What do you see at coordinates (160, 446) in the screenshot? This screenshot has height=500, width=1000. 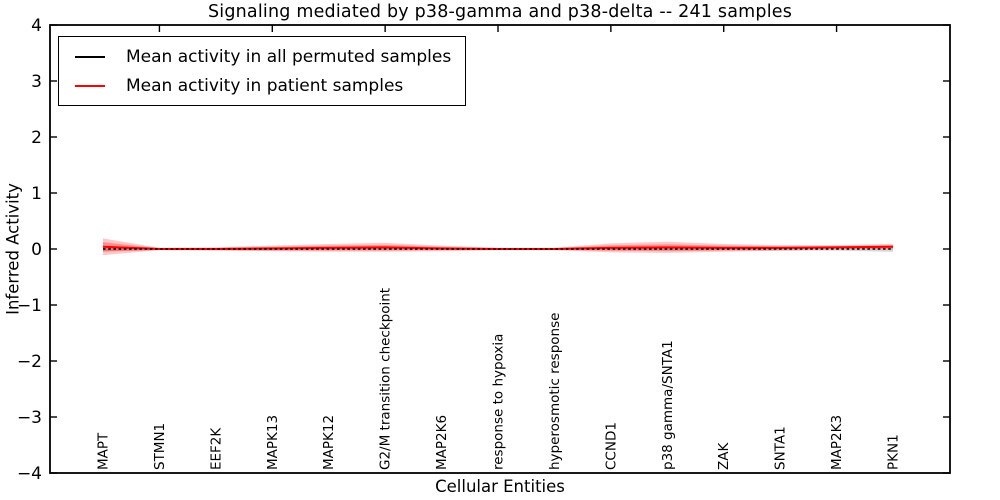 I see `x-category-label: STMN1` at bounding box center [160, 446].